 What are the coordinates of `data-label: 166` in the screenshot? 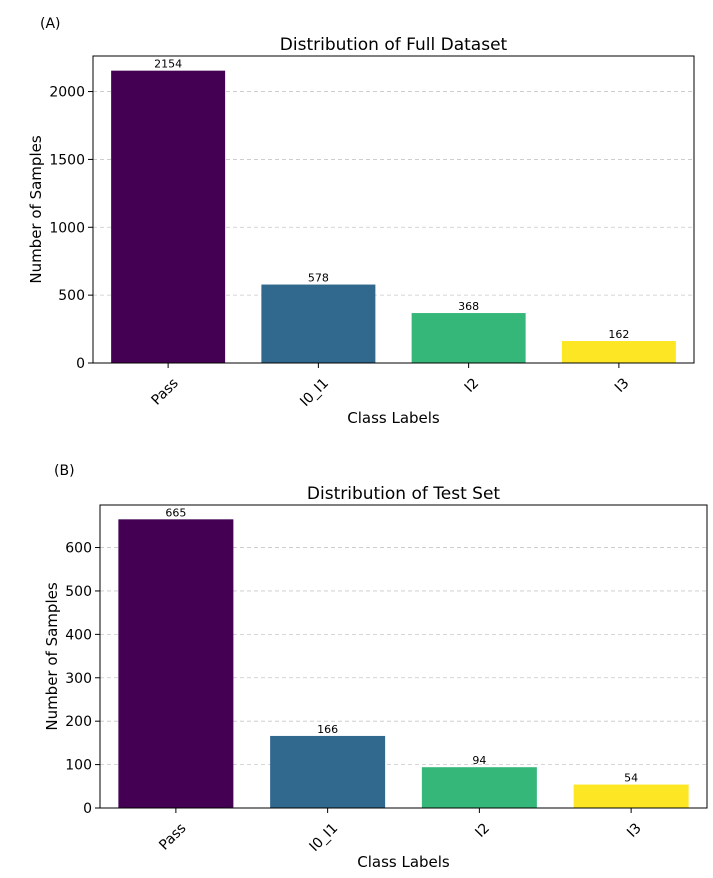 It's located at (327, 729).